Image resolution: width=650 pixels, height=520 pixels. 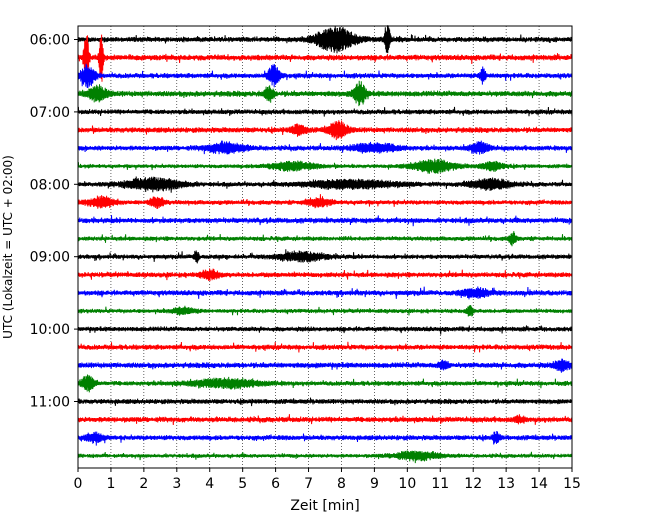 I want to click on x-tick-label: 1, so click(x=110, y=484).